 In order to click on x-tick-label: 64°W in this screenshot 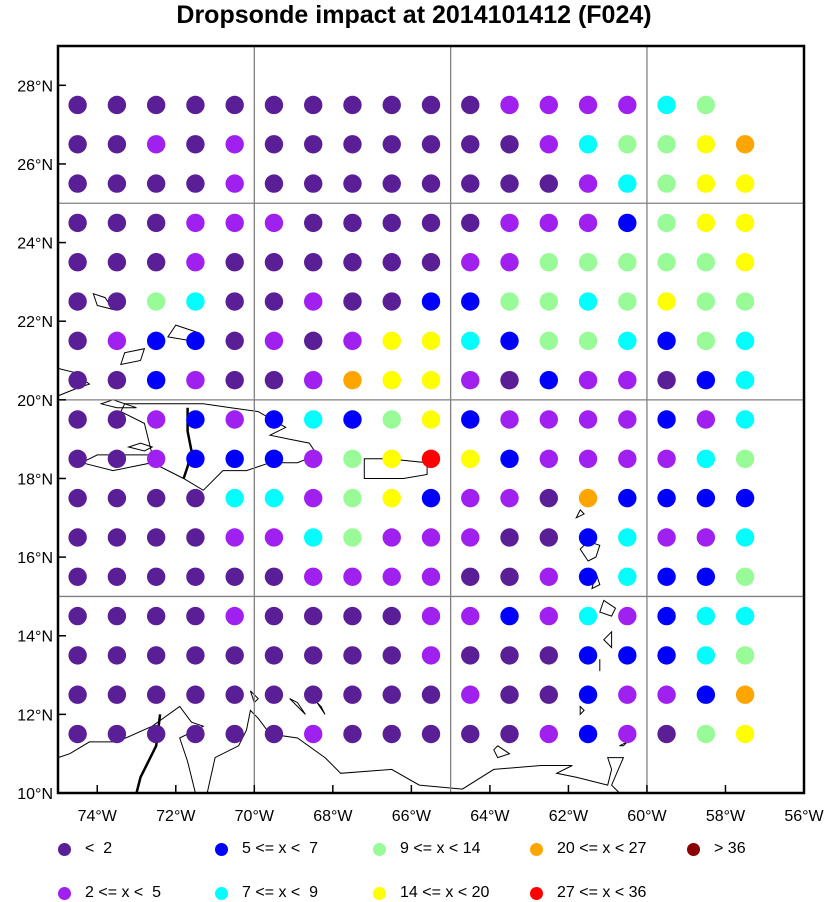, I will do `click(490, 816)`.